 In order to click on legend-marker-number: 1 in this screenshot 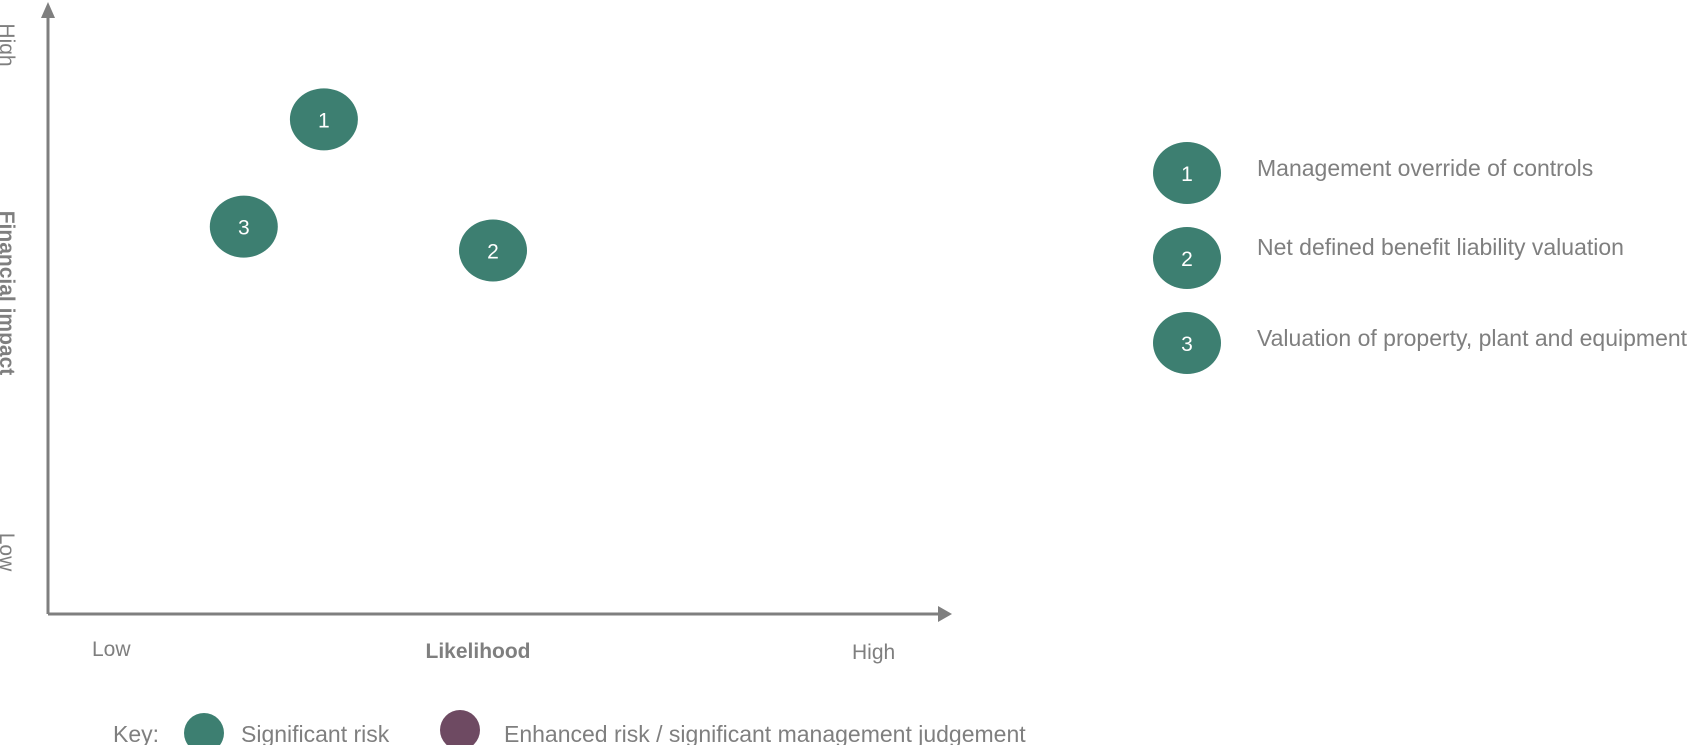, I will do `click(1187, 174)`.